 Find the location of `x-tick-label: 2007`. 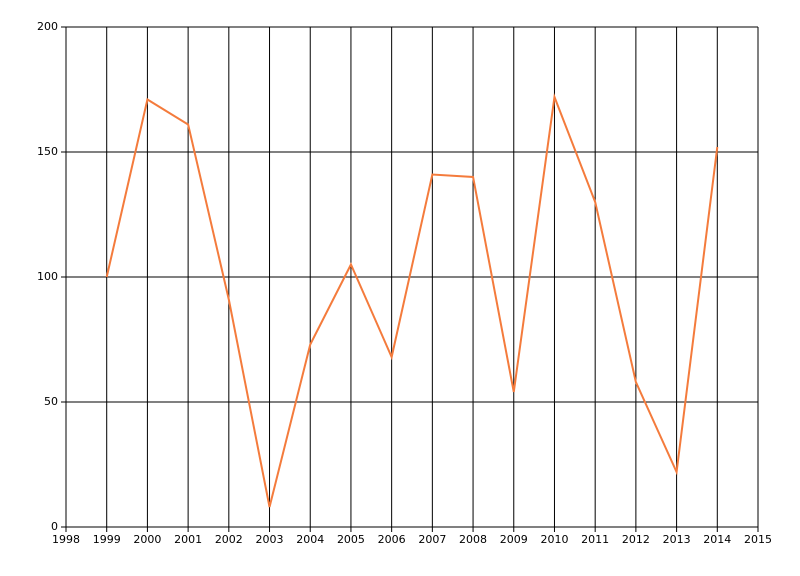

x-tick-label: 2007 is located at coordinates (432, 539).